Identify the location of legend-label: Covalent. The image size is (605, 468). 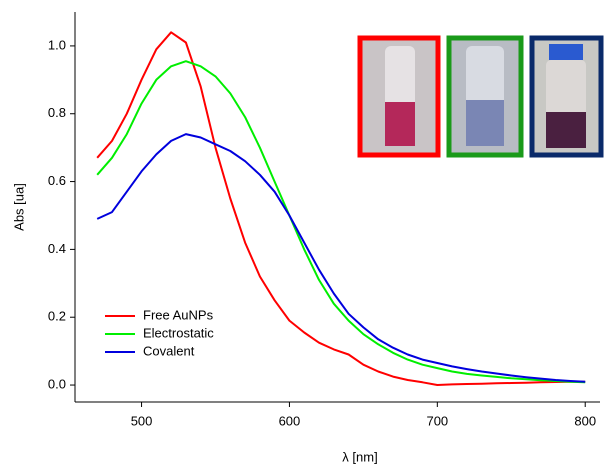
(169, 350).